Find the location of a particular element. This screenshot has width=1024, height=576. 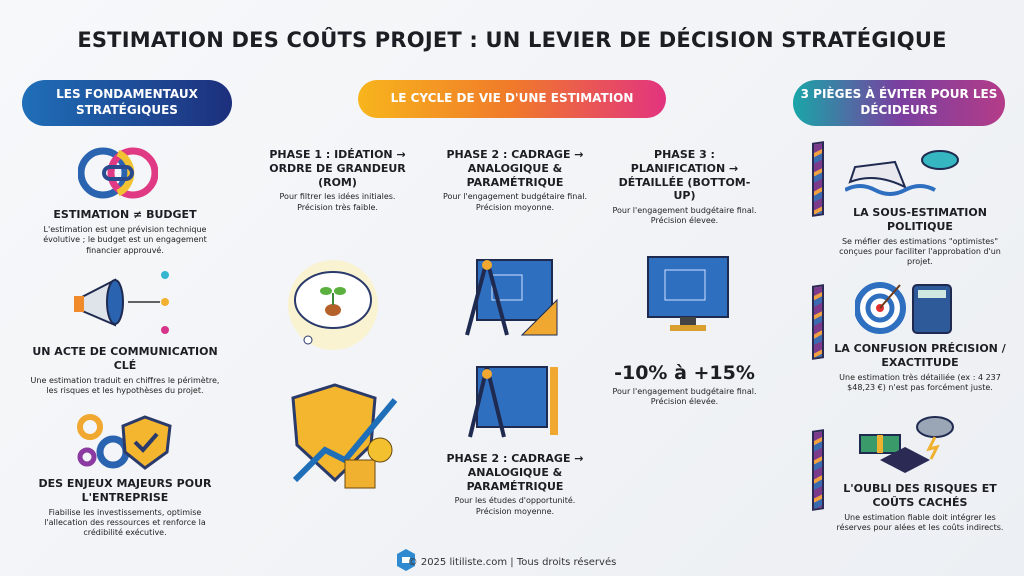

money-storm-icon is located at coordinates (906, 444).